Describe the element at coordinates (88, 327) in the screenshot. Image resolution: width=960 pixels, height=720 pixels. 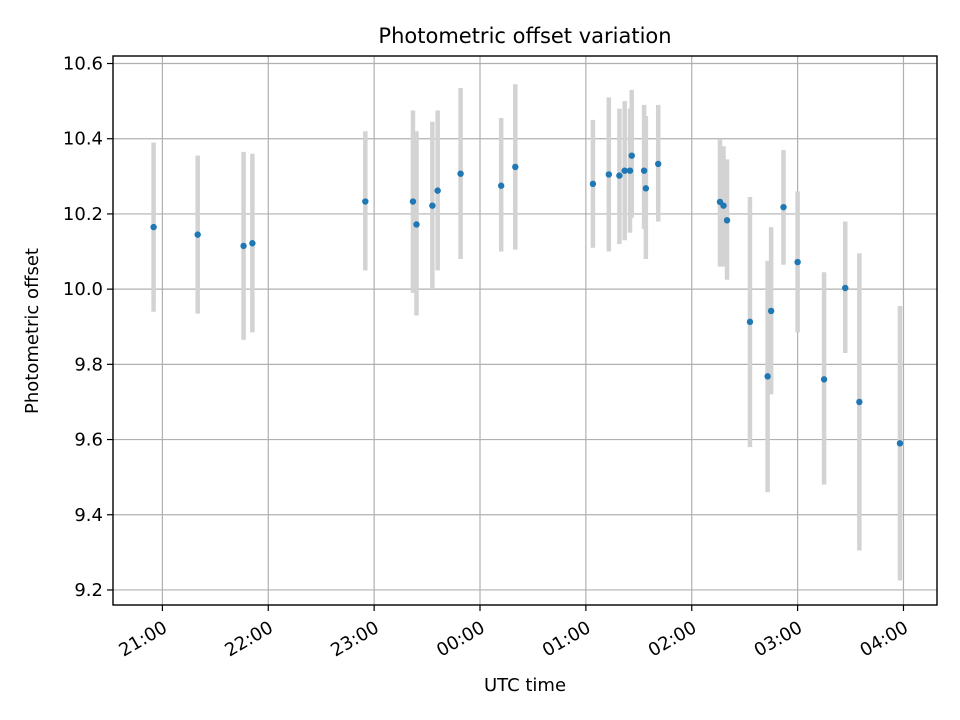
I see `y-axis: 9.2 9.4 9.6 9.8 10.0 10.2 10.4 10.6` at that location.